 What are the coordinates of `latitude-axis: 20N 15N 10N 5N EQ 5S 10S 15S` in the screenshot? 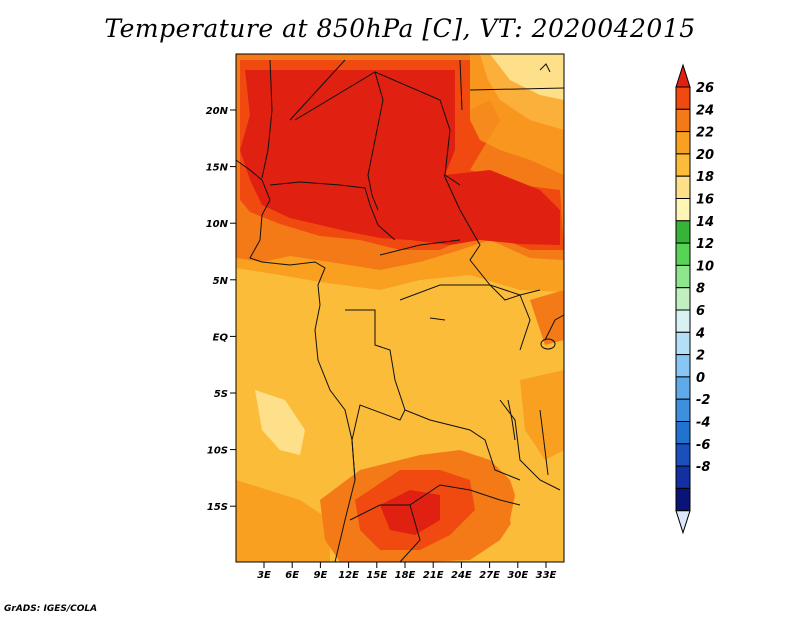 It's located at (221, 309).